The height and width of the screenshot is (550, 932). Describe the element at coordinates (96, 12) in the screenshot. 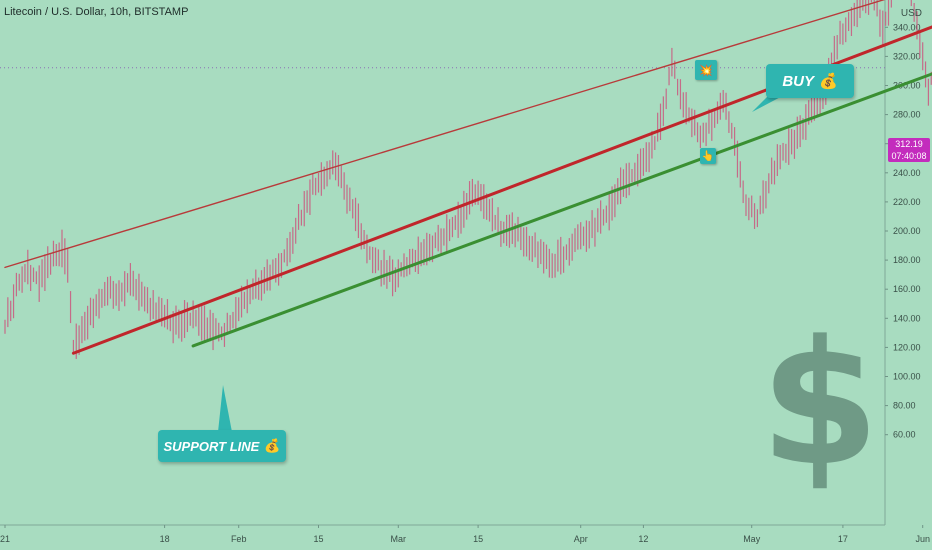

I see `chart-title: Litecoin / U.S. Dollar, 10h, BITSTAMP` at that location.